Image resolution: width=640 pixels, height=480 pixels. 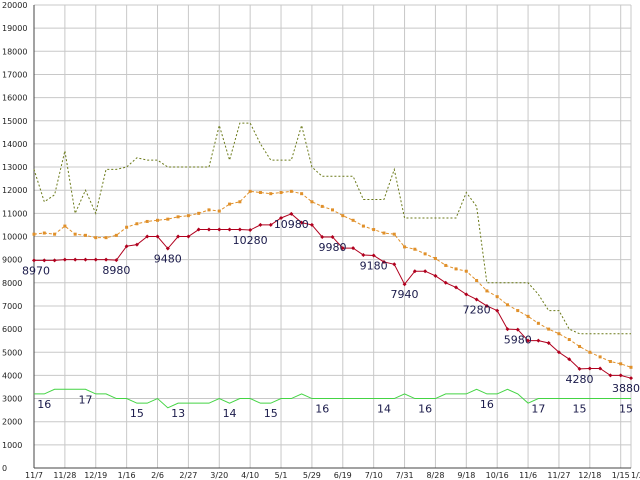 What do you see at coordinates (12, 283) in the screenshot?
I see `y-tick-label: 8000` at bounding box center [12, 283].